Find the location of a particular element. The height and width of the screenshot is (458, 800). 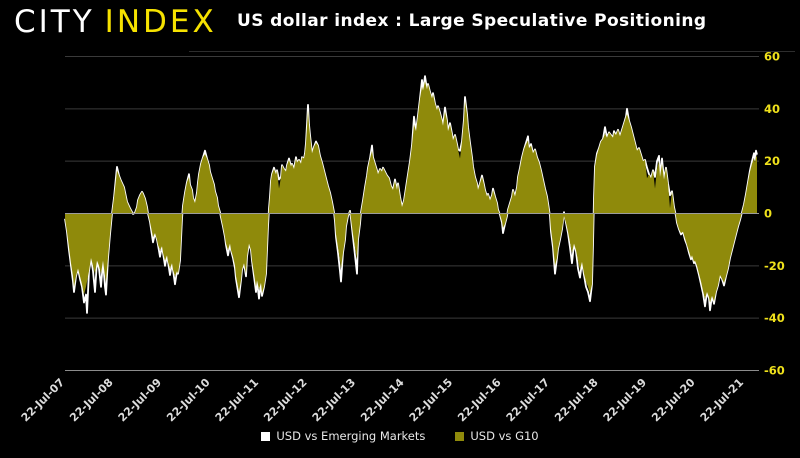

legend-label-g10: USD vs G10 is located at coordinates (504, 436).